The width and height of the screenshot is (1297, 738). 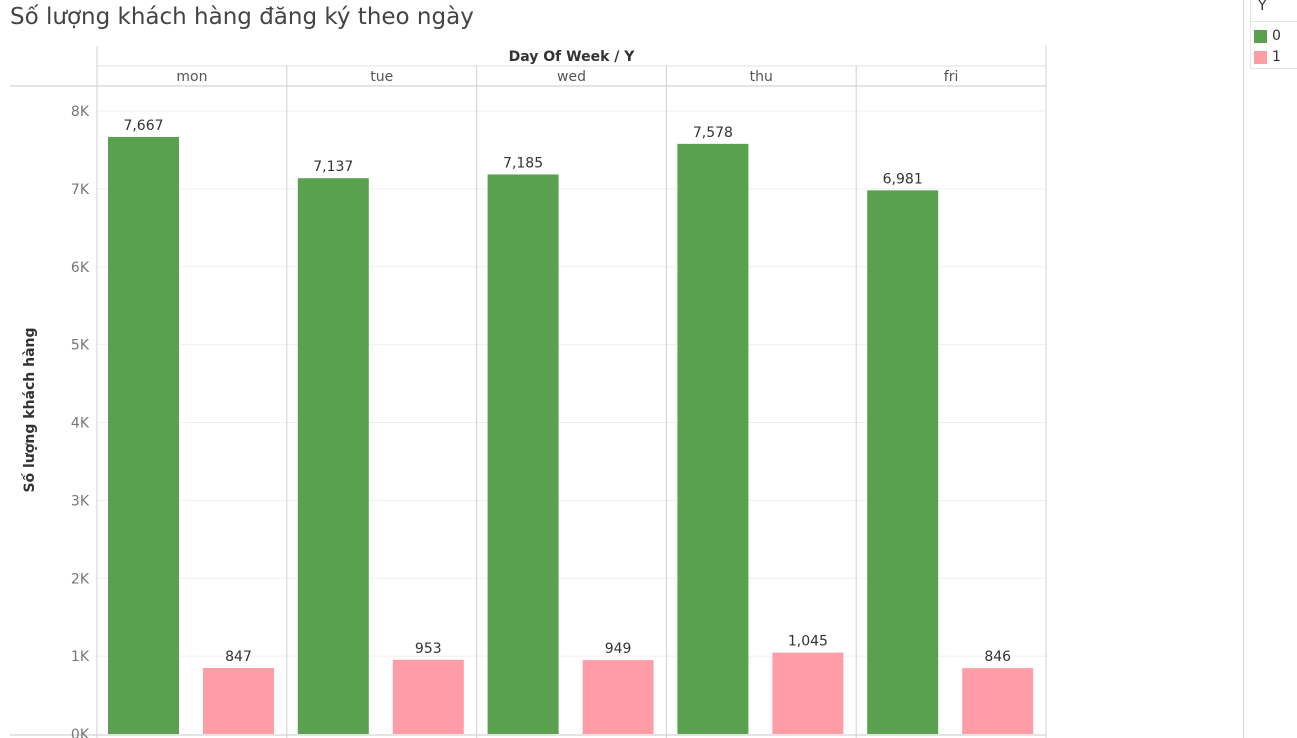 What do you see at coordinates (80, 424) in the screenshot?
I see `y-tick-label: 4K` at bounding box center [80, 424].